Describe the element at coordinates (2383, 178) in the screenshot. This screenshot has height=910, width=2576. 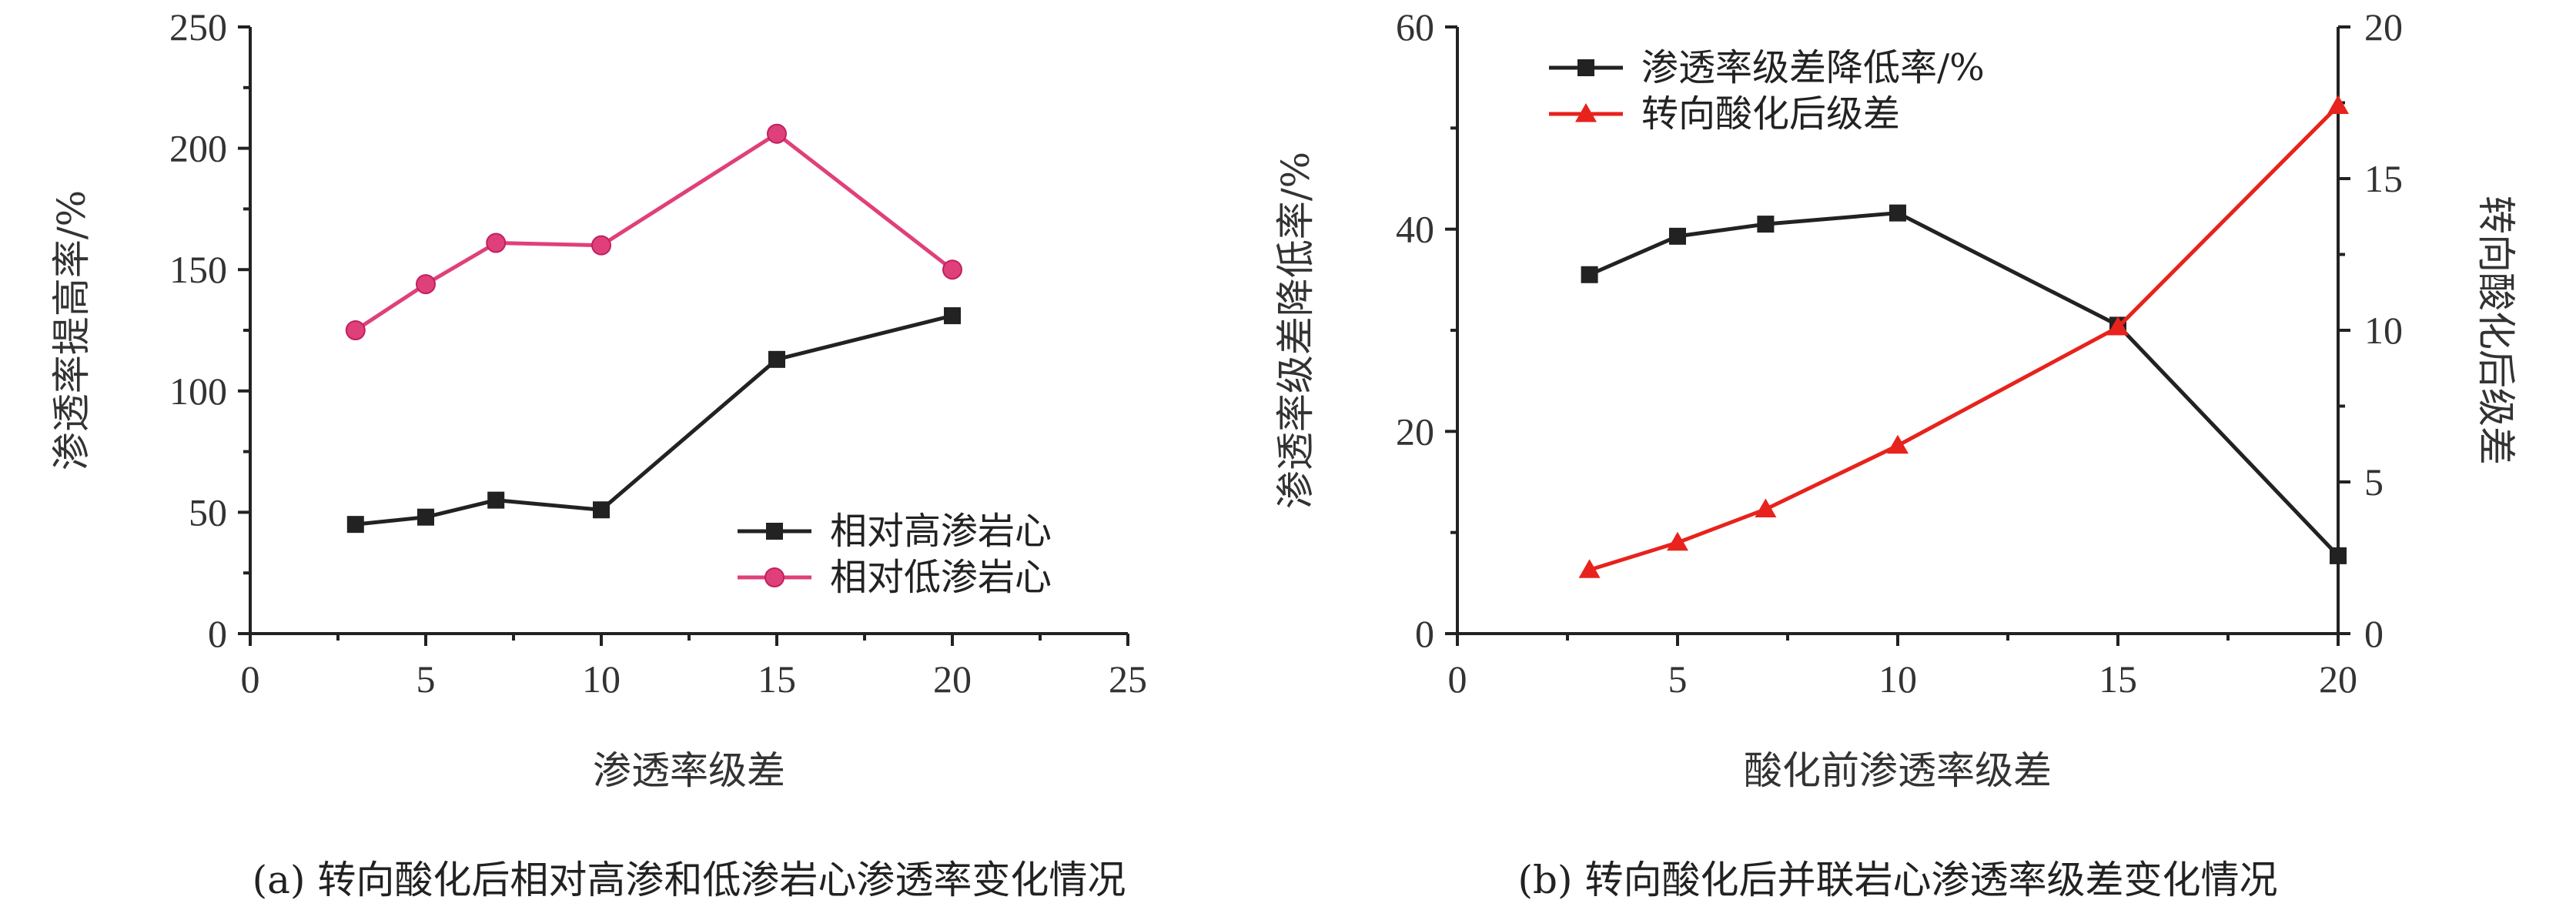
I see `y2-tick-label: 15` at that location.